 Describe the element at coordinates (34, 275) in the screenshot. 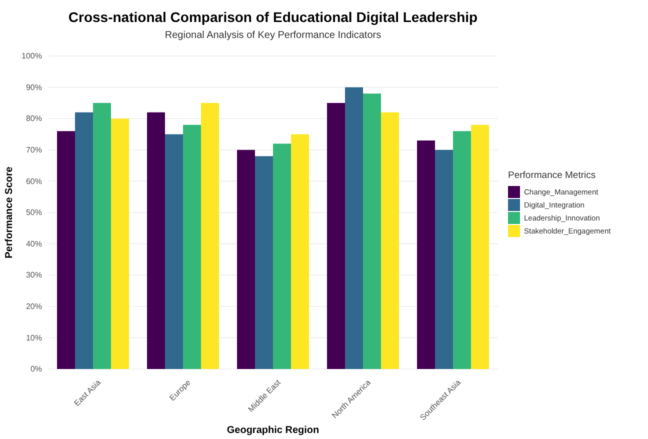

I see `y-tick-label: 30%` at that location.